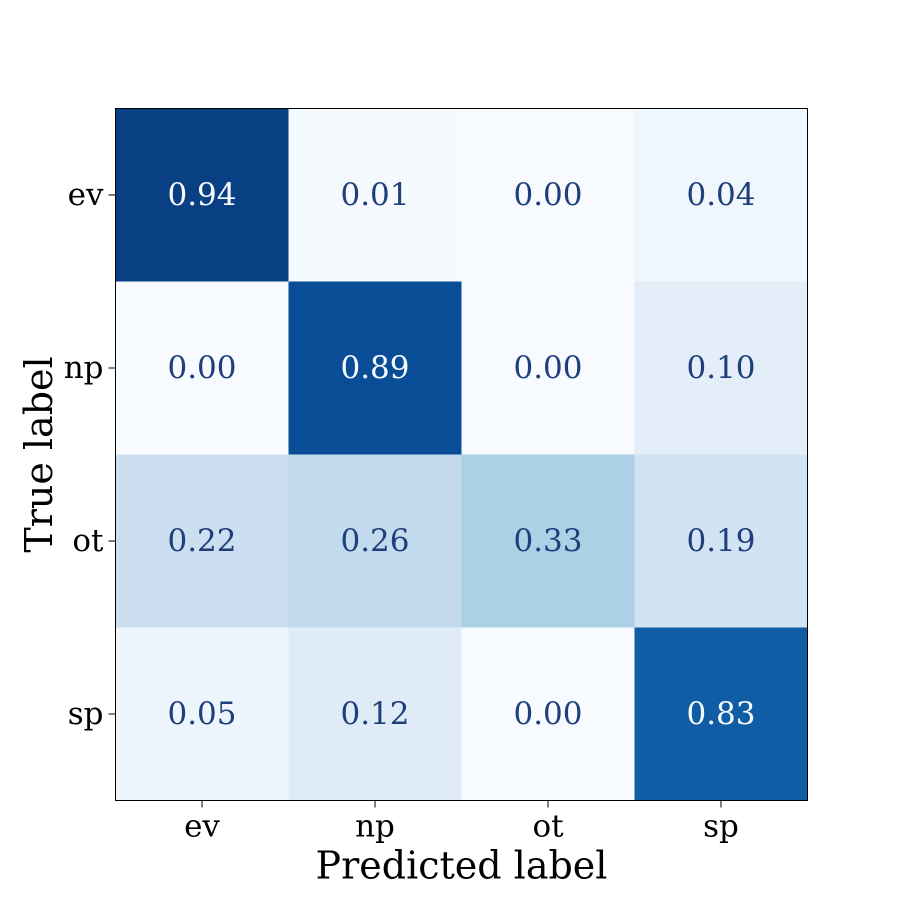  Describe the element at coordinates (202, 827) in the screenshot. I see `x-tick-label: ev` at that location.